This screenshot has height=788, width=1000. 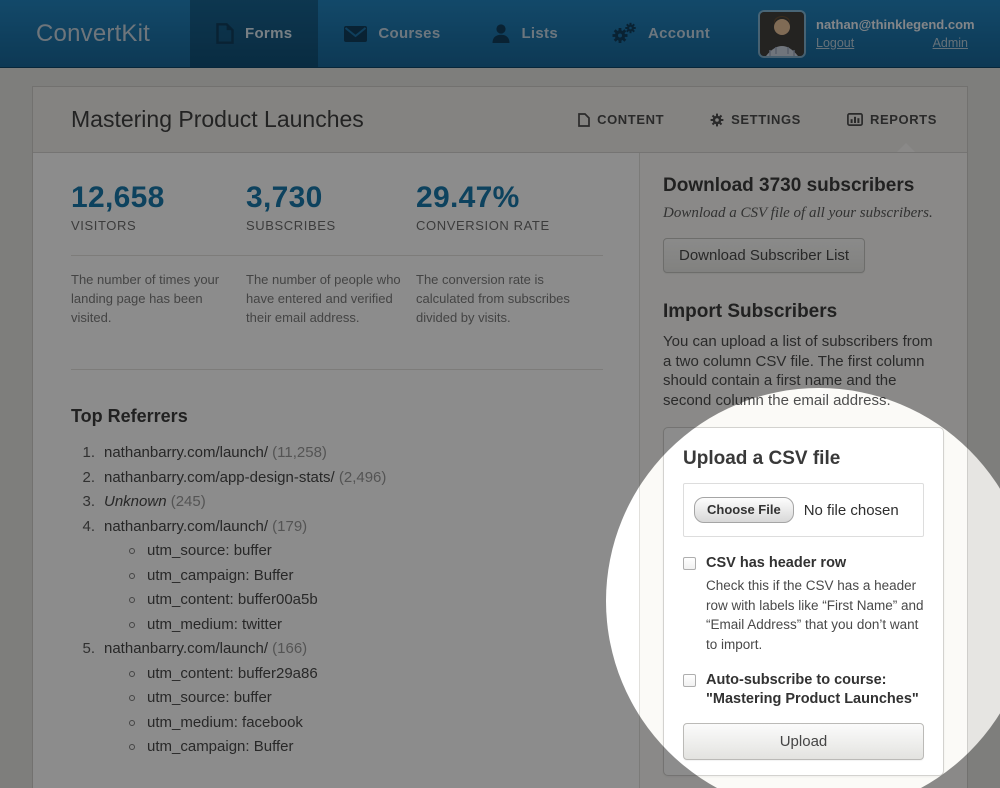 I want to click on page-title: Mastering Product Launches, so click(x=217, y=119).